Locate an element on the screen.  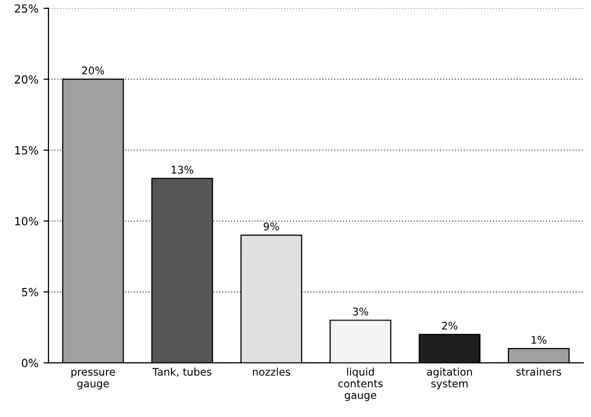
x-tick-label: agitation system is located at coordinates (449, 379).